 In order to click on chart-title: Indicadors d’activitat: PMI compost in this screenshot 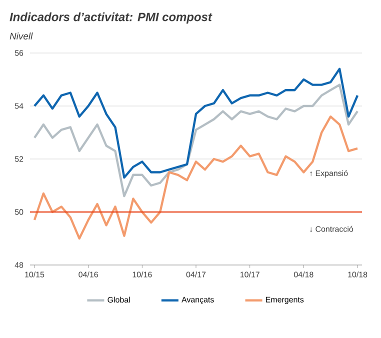, I will do `click(111, 18)`.